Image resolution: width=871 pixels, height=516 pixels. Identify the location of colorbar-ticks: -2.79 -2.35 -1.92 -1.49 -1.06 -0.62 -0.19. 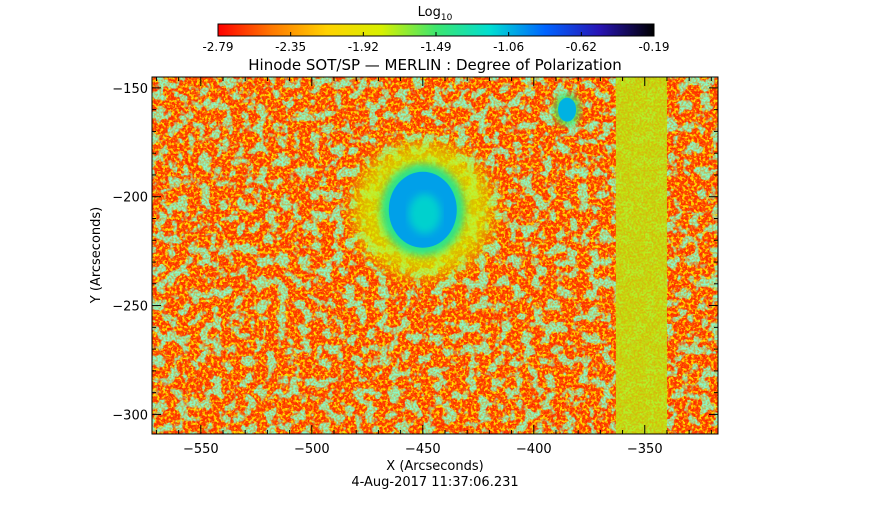
(436, 43).